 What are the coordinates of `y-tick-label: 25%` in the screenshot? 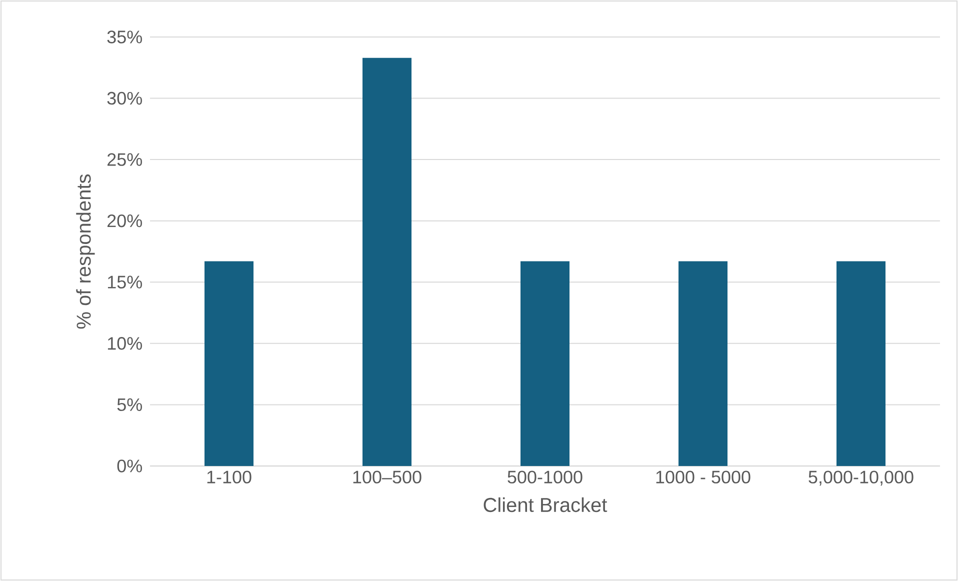 It's located at (125, 159).